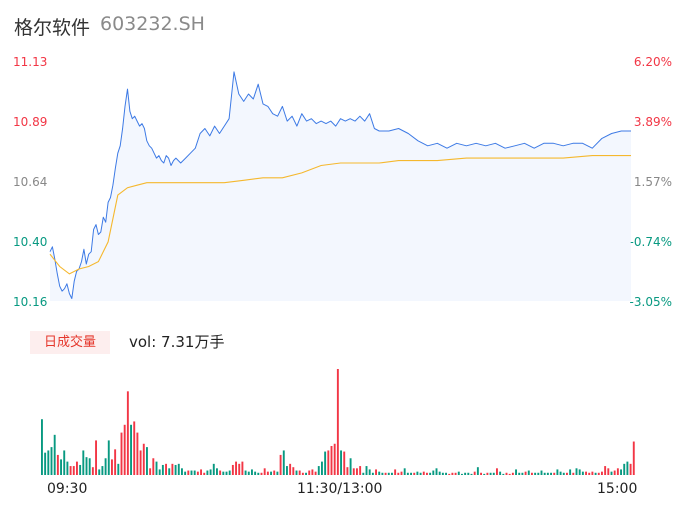  What do you see at coordinates (652, 122) in the screenshot?
I see `percent-tick-2: 3.89%` at bounding box center [652, 122].